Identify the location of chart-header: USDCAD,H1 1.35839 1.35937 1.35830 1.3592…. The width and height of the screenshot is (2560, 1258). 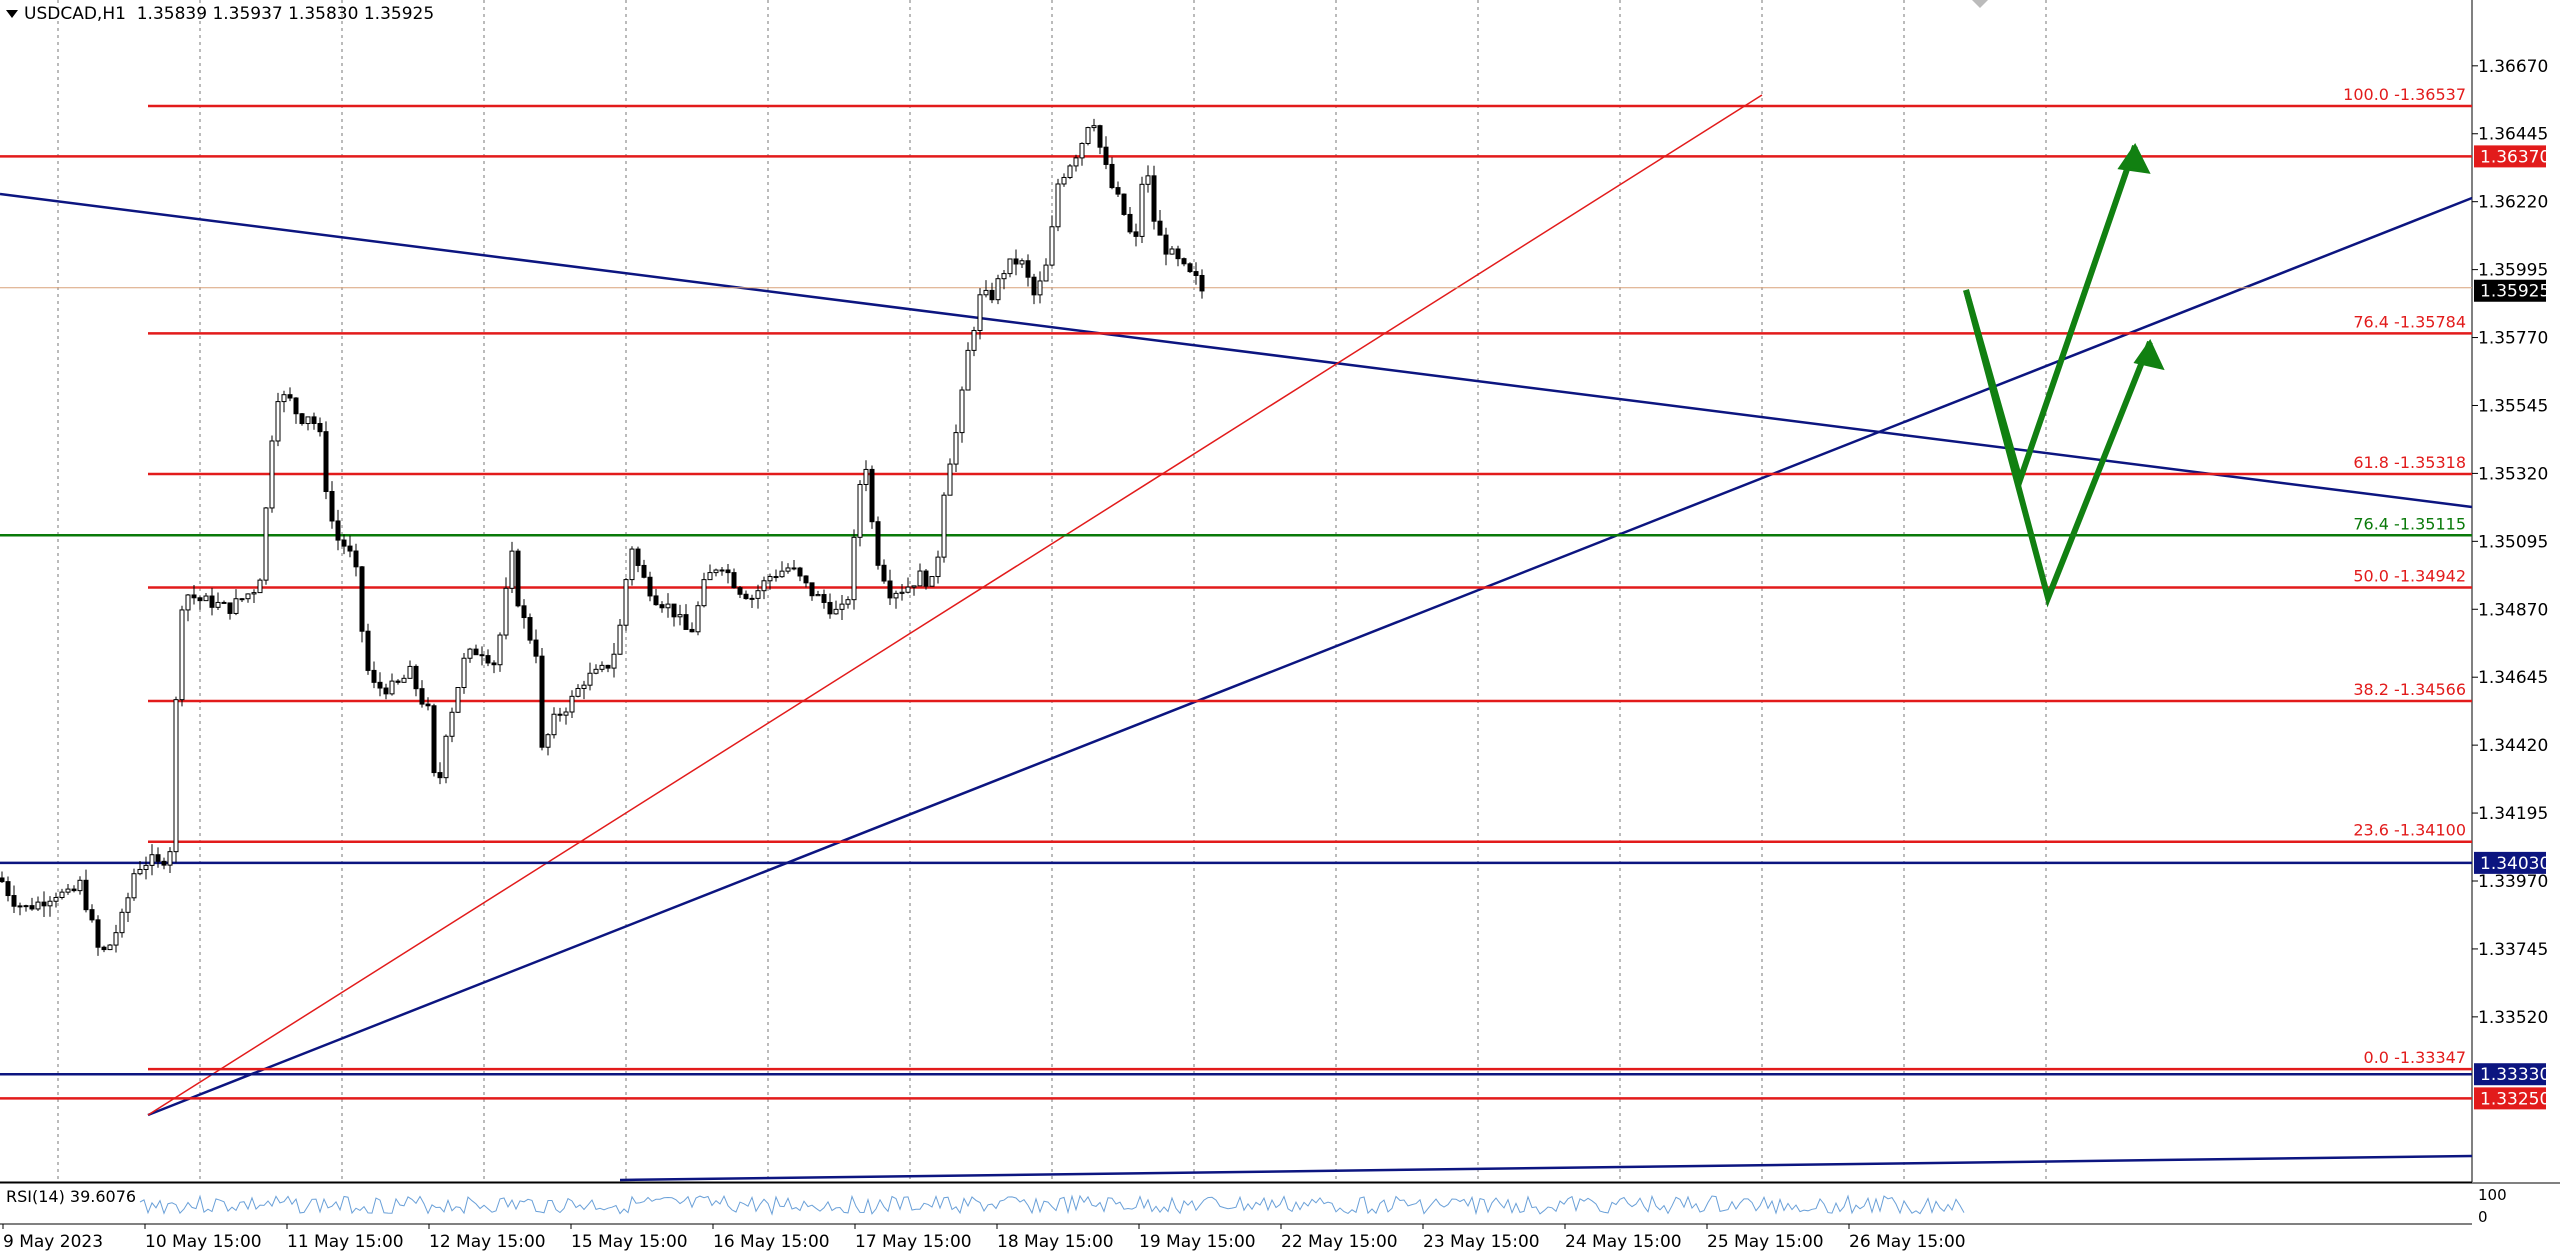
(220, 14).